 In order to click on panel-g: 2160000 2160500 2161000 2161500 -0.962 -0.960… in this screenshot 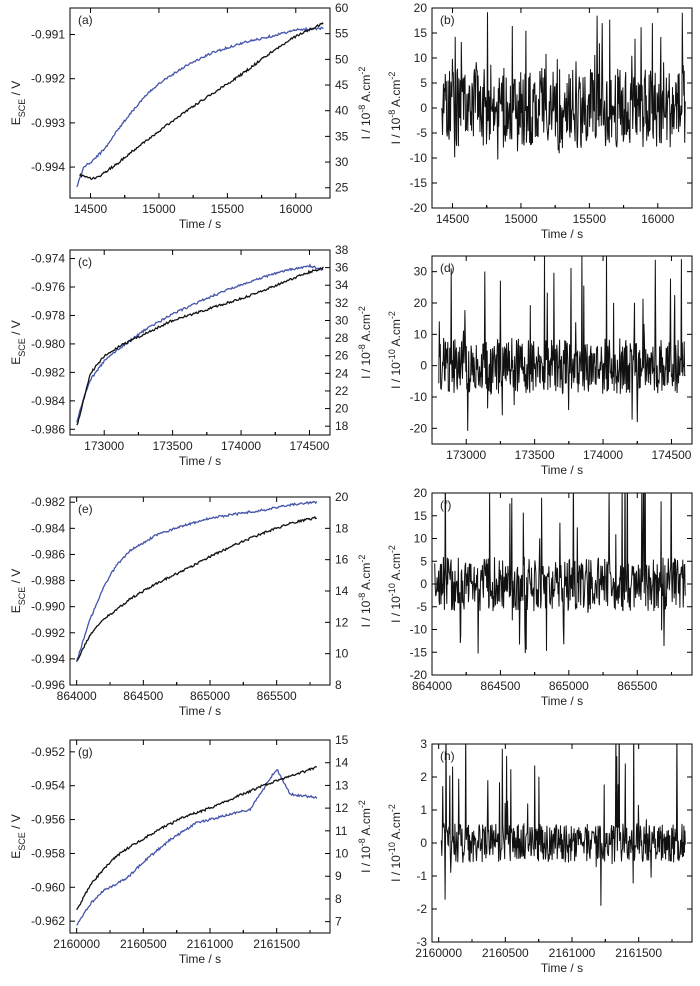, I will do `click(191, 849)`.